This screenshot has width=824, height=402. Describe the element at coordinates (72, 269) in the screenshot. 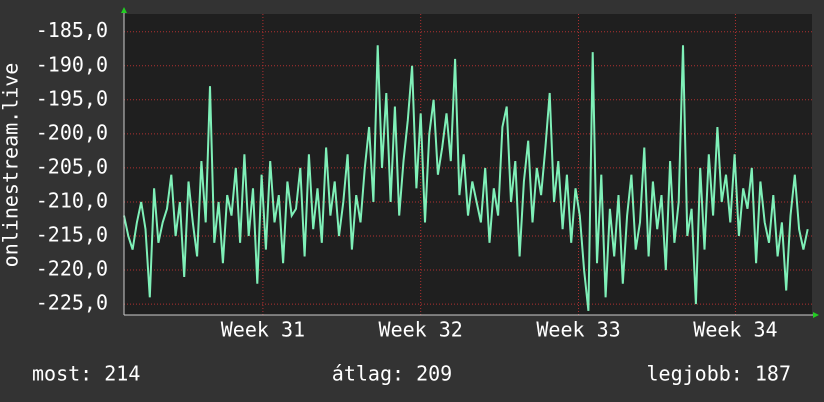

I see `y-tick-label: -220,0` at that location.